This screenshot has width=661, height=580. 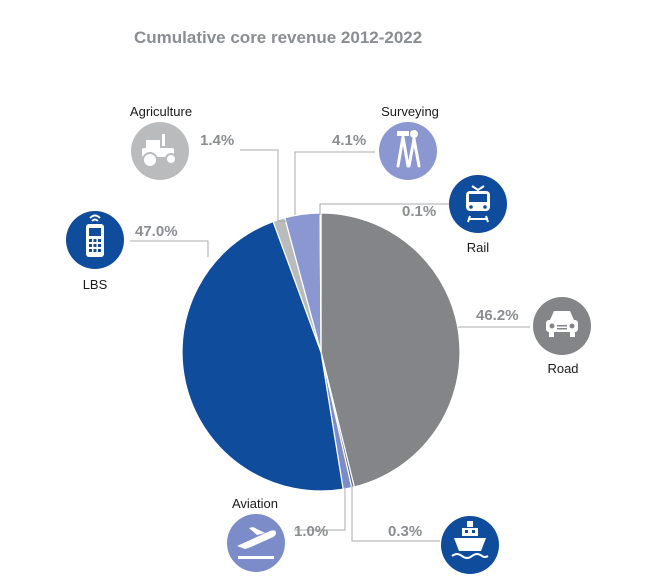 What do you see at coordinates (156, 231) in the screenshot?
I see `data-label-lbs: 47.0%` at bounding box center [156, 231].